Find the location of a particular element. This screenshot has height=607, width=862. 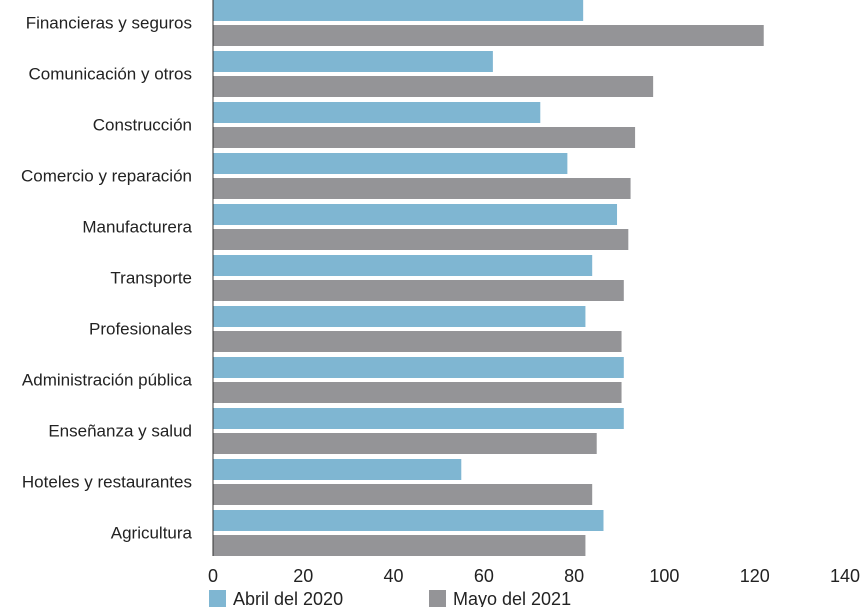

x-tick-label: 40 is located at coordinates (394, 576).